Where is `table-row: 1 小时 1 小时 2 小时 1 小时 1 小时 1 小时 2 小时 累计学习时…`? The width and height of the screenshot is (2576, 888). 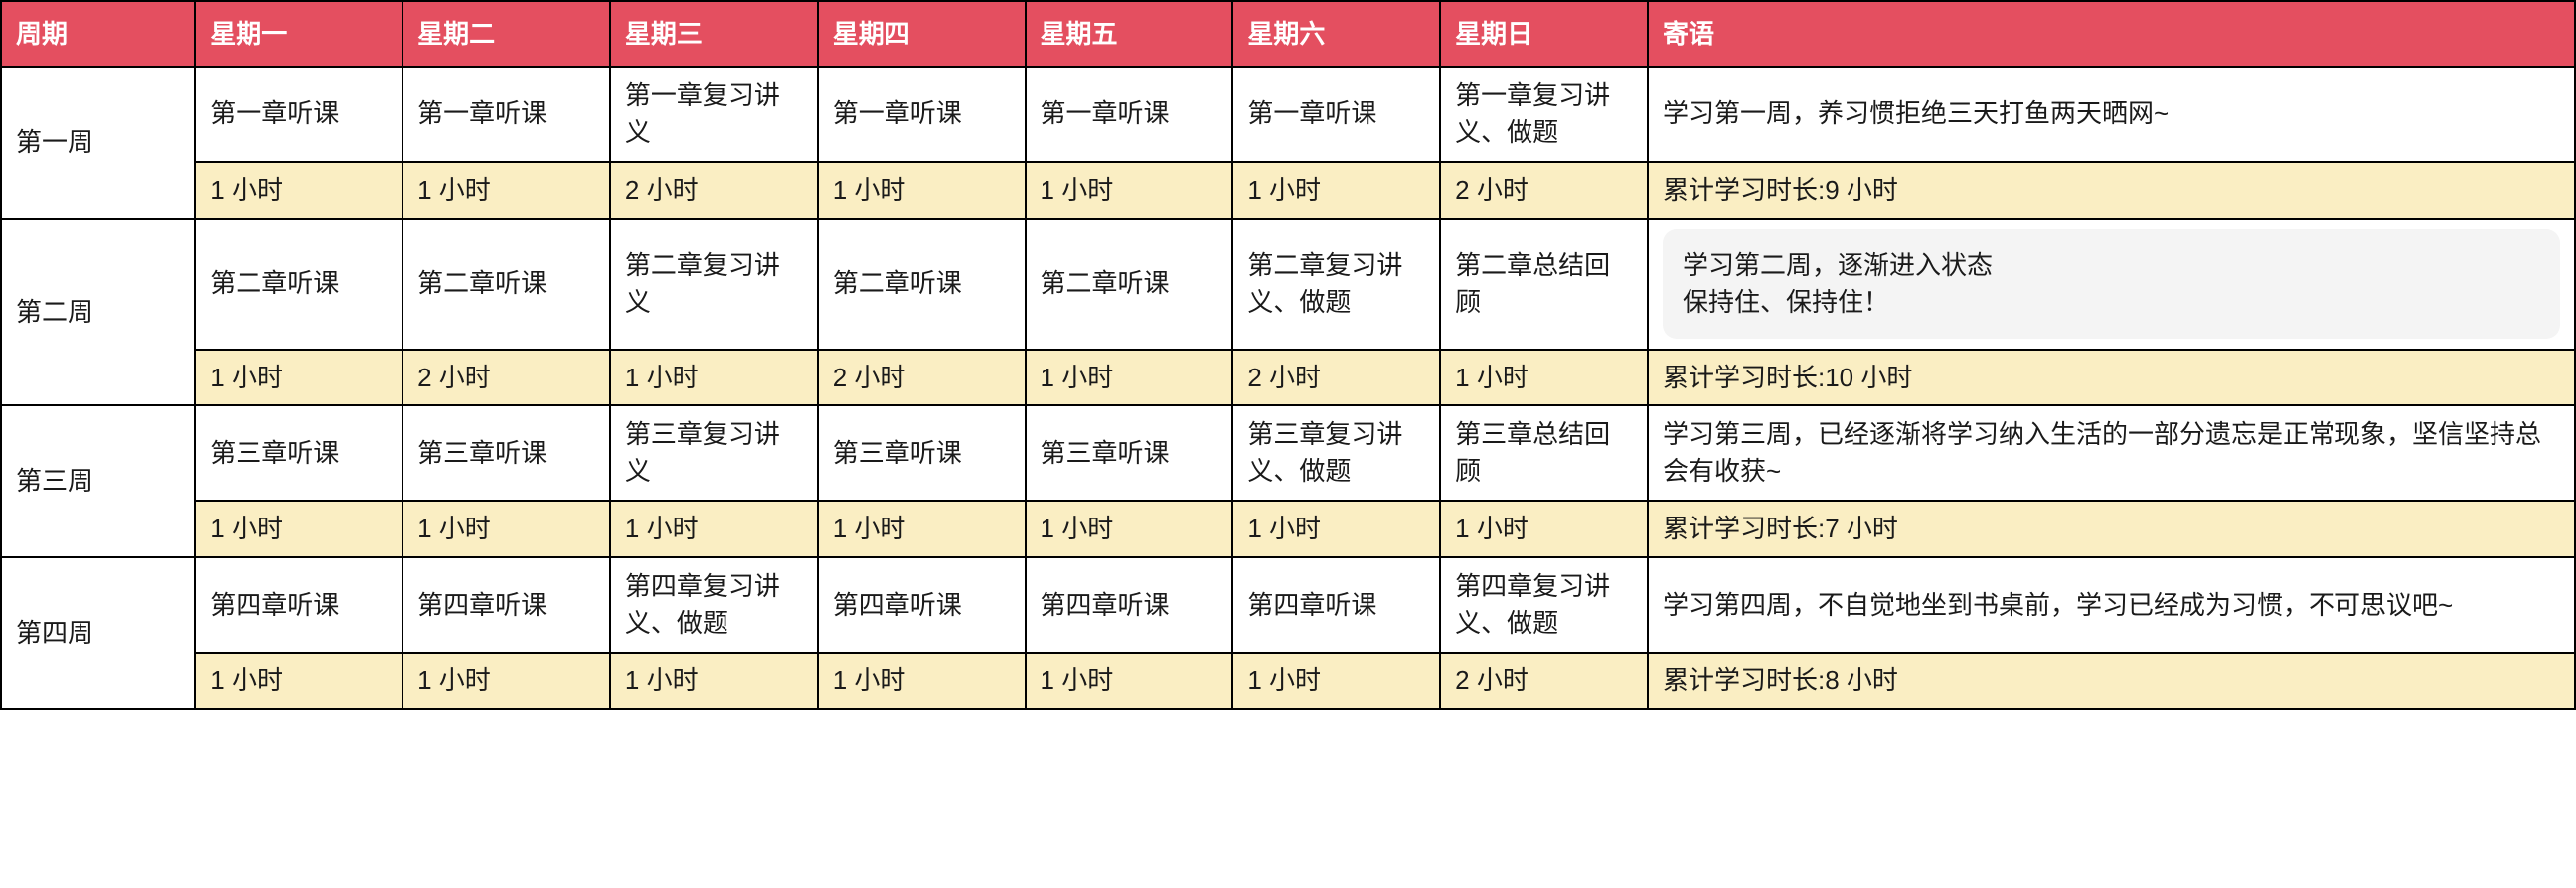 table-row: 1 小时 1 小时 2 小时 1 小时 1 小时 1 小时 2 小时 累计学习时… is located at coordinates (1288, 190).